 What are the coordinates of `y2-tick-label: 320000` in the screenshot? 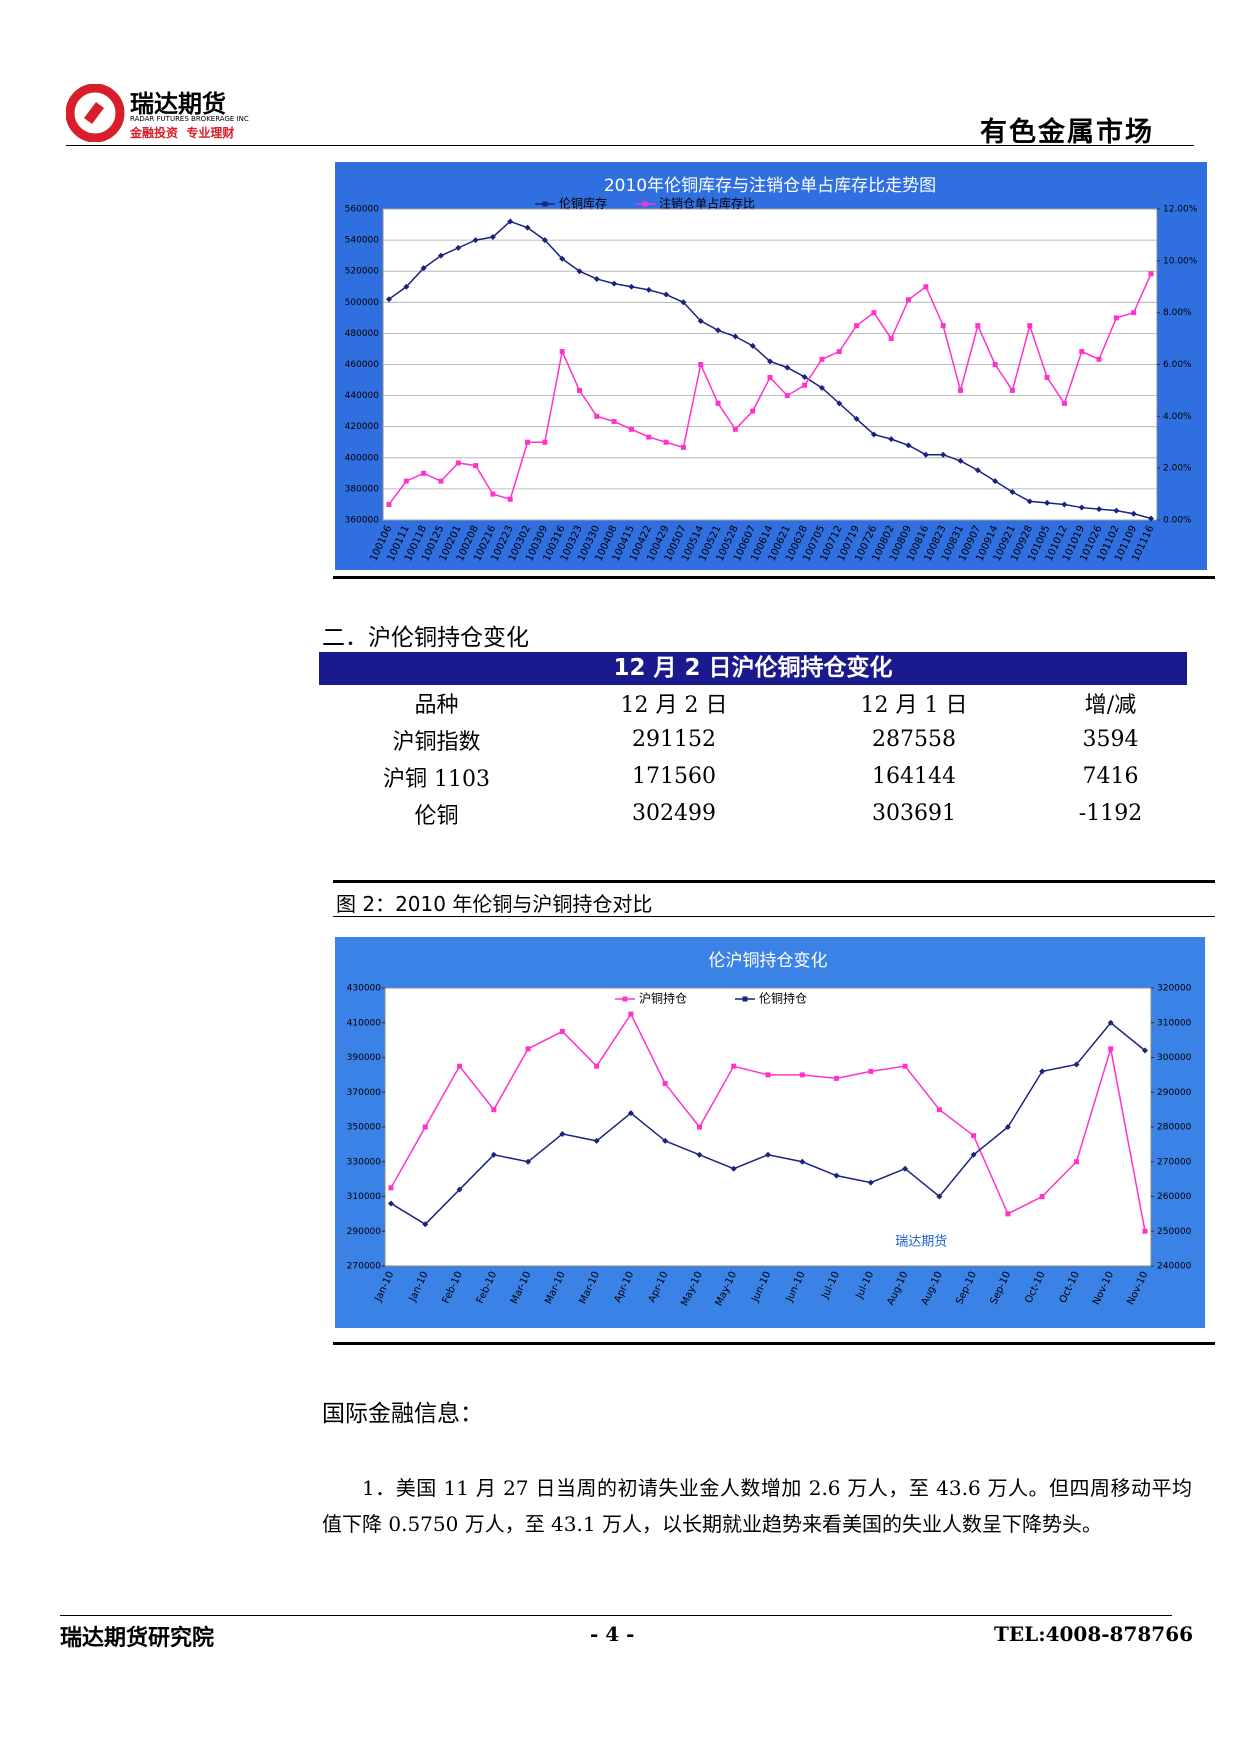 It's located at (1174, 989).